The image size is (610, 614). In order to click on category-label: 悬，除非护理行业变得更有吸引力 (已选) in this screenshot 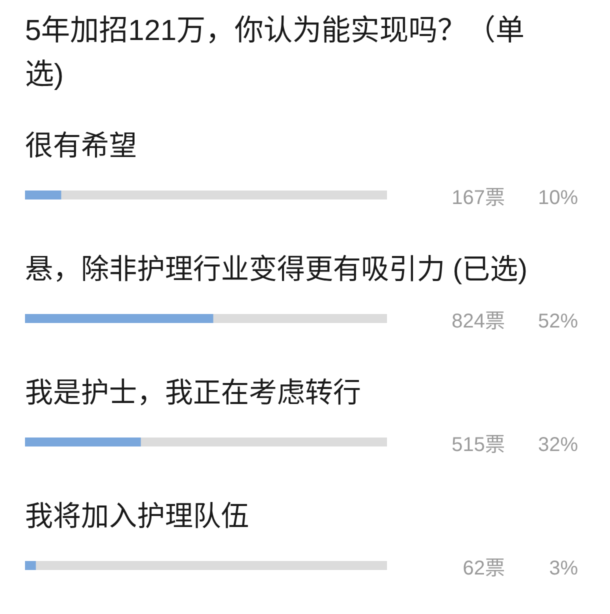, I will do `click(276, 269)`.